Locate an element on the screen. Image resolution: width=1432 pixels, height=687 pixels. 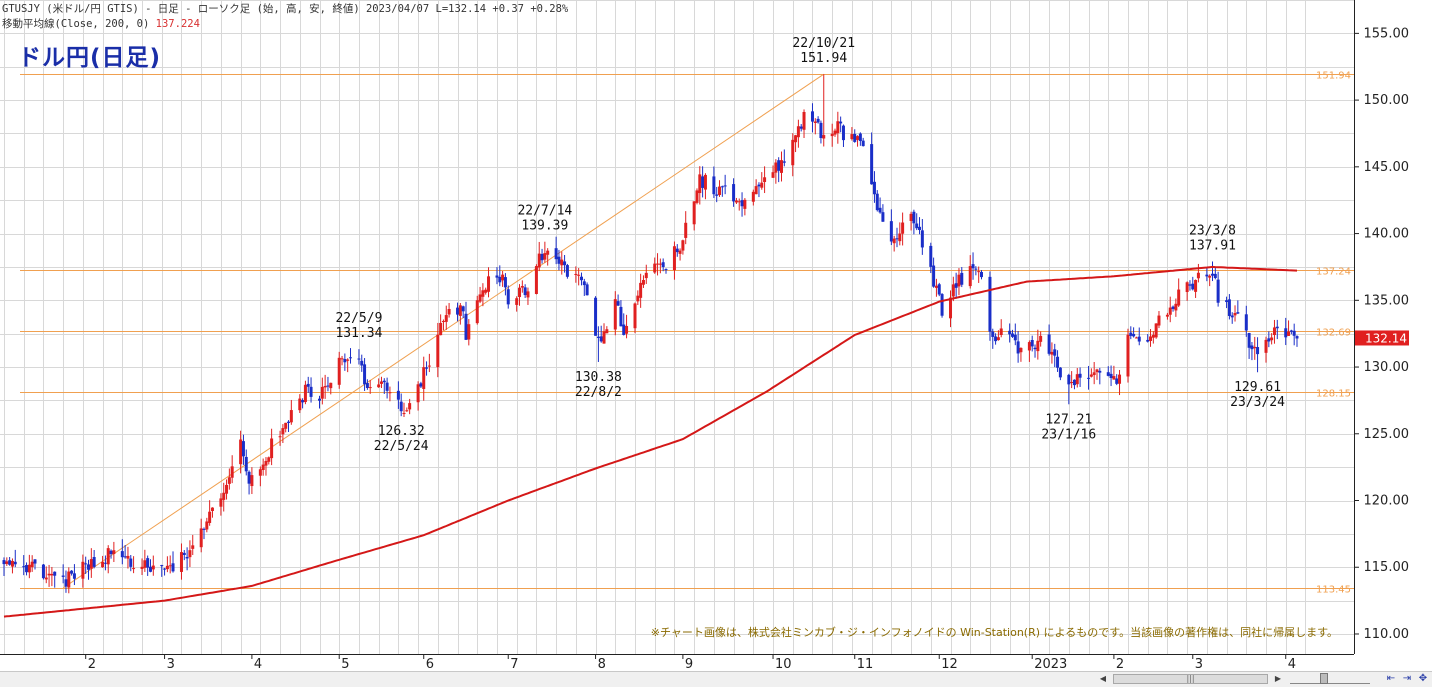
y-tick-label: 130.00 is located at coordinates (1387, 367).